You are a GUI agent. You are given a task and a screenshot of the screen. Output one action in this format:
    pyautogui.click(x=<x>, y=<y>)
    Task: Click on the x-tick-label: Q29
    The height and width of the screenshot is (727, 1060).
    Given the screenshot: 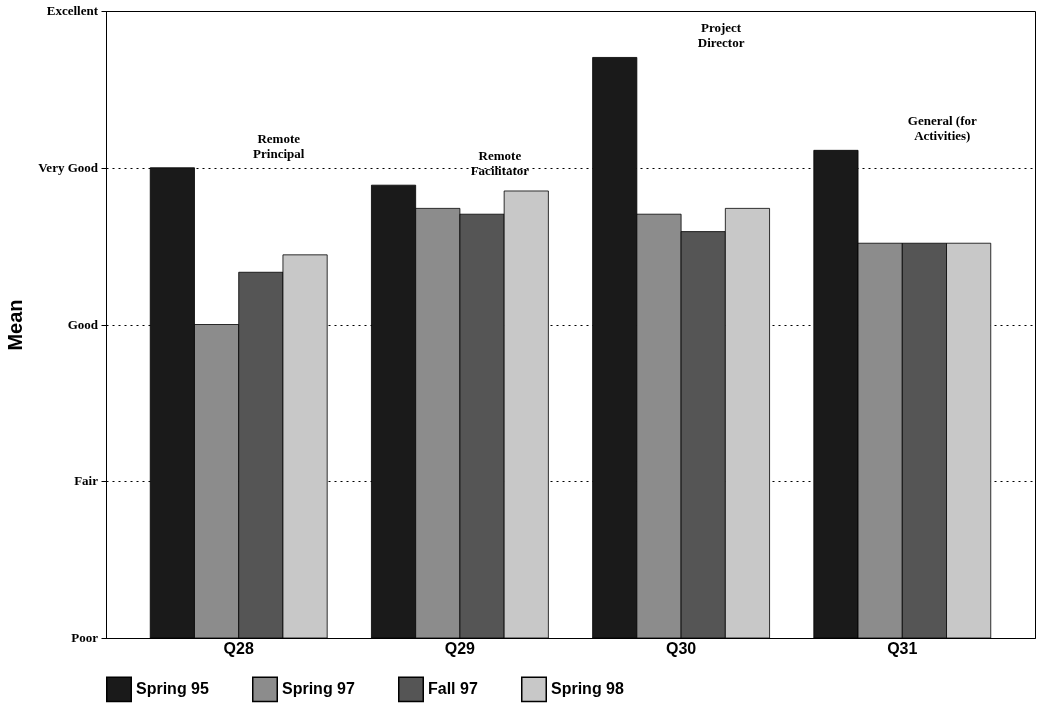 What is the action you would take?
    pyautogui.click(x=460, y=648)
    